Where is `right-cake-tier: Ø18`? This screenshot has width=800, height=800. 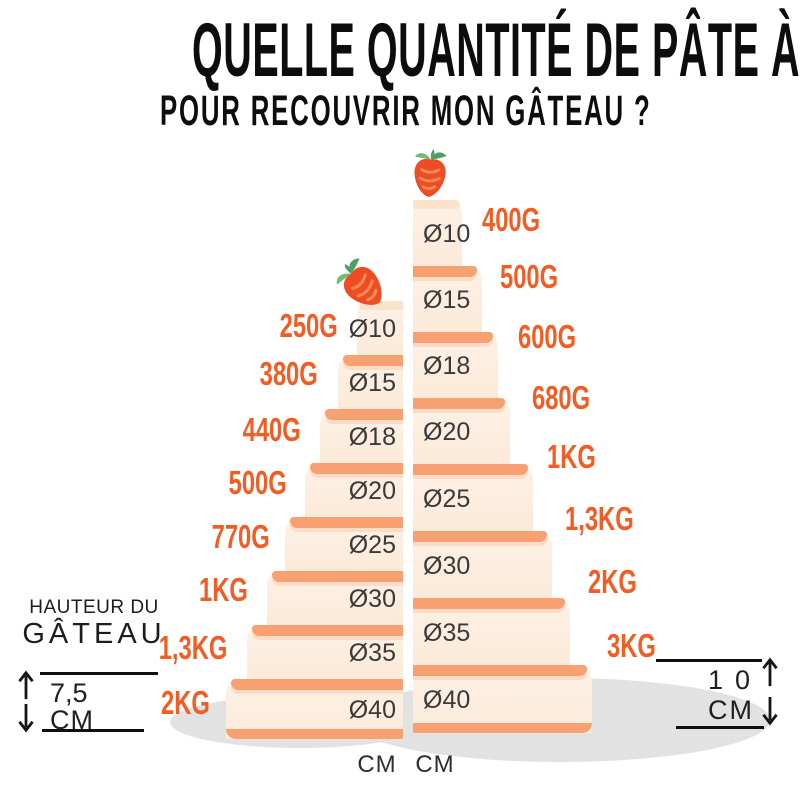
right-cake-tier: Ø18 is located at coordinates (455, 365).